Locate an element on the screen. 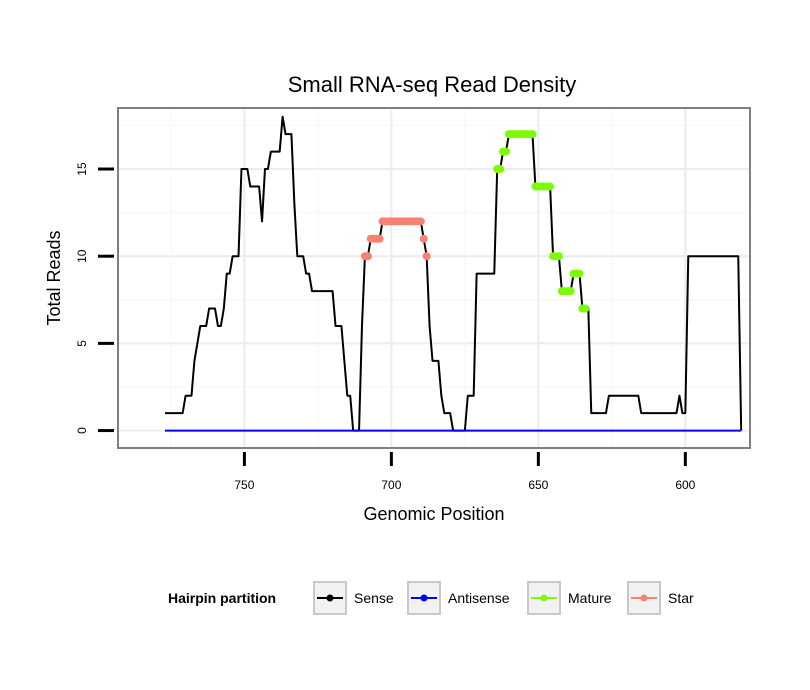 This screenshot has height=690, width=810. legend-marker-star is located at coordinates (644, 598).